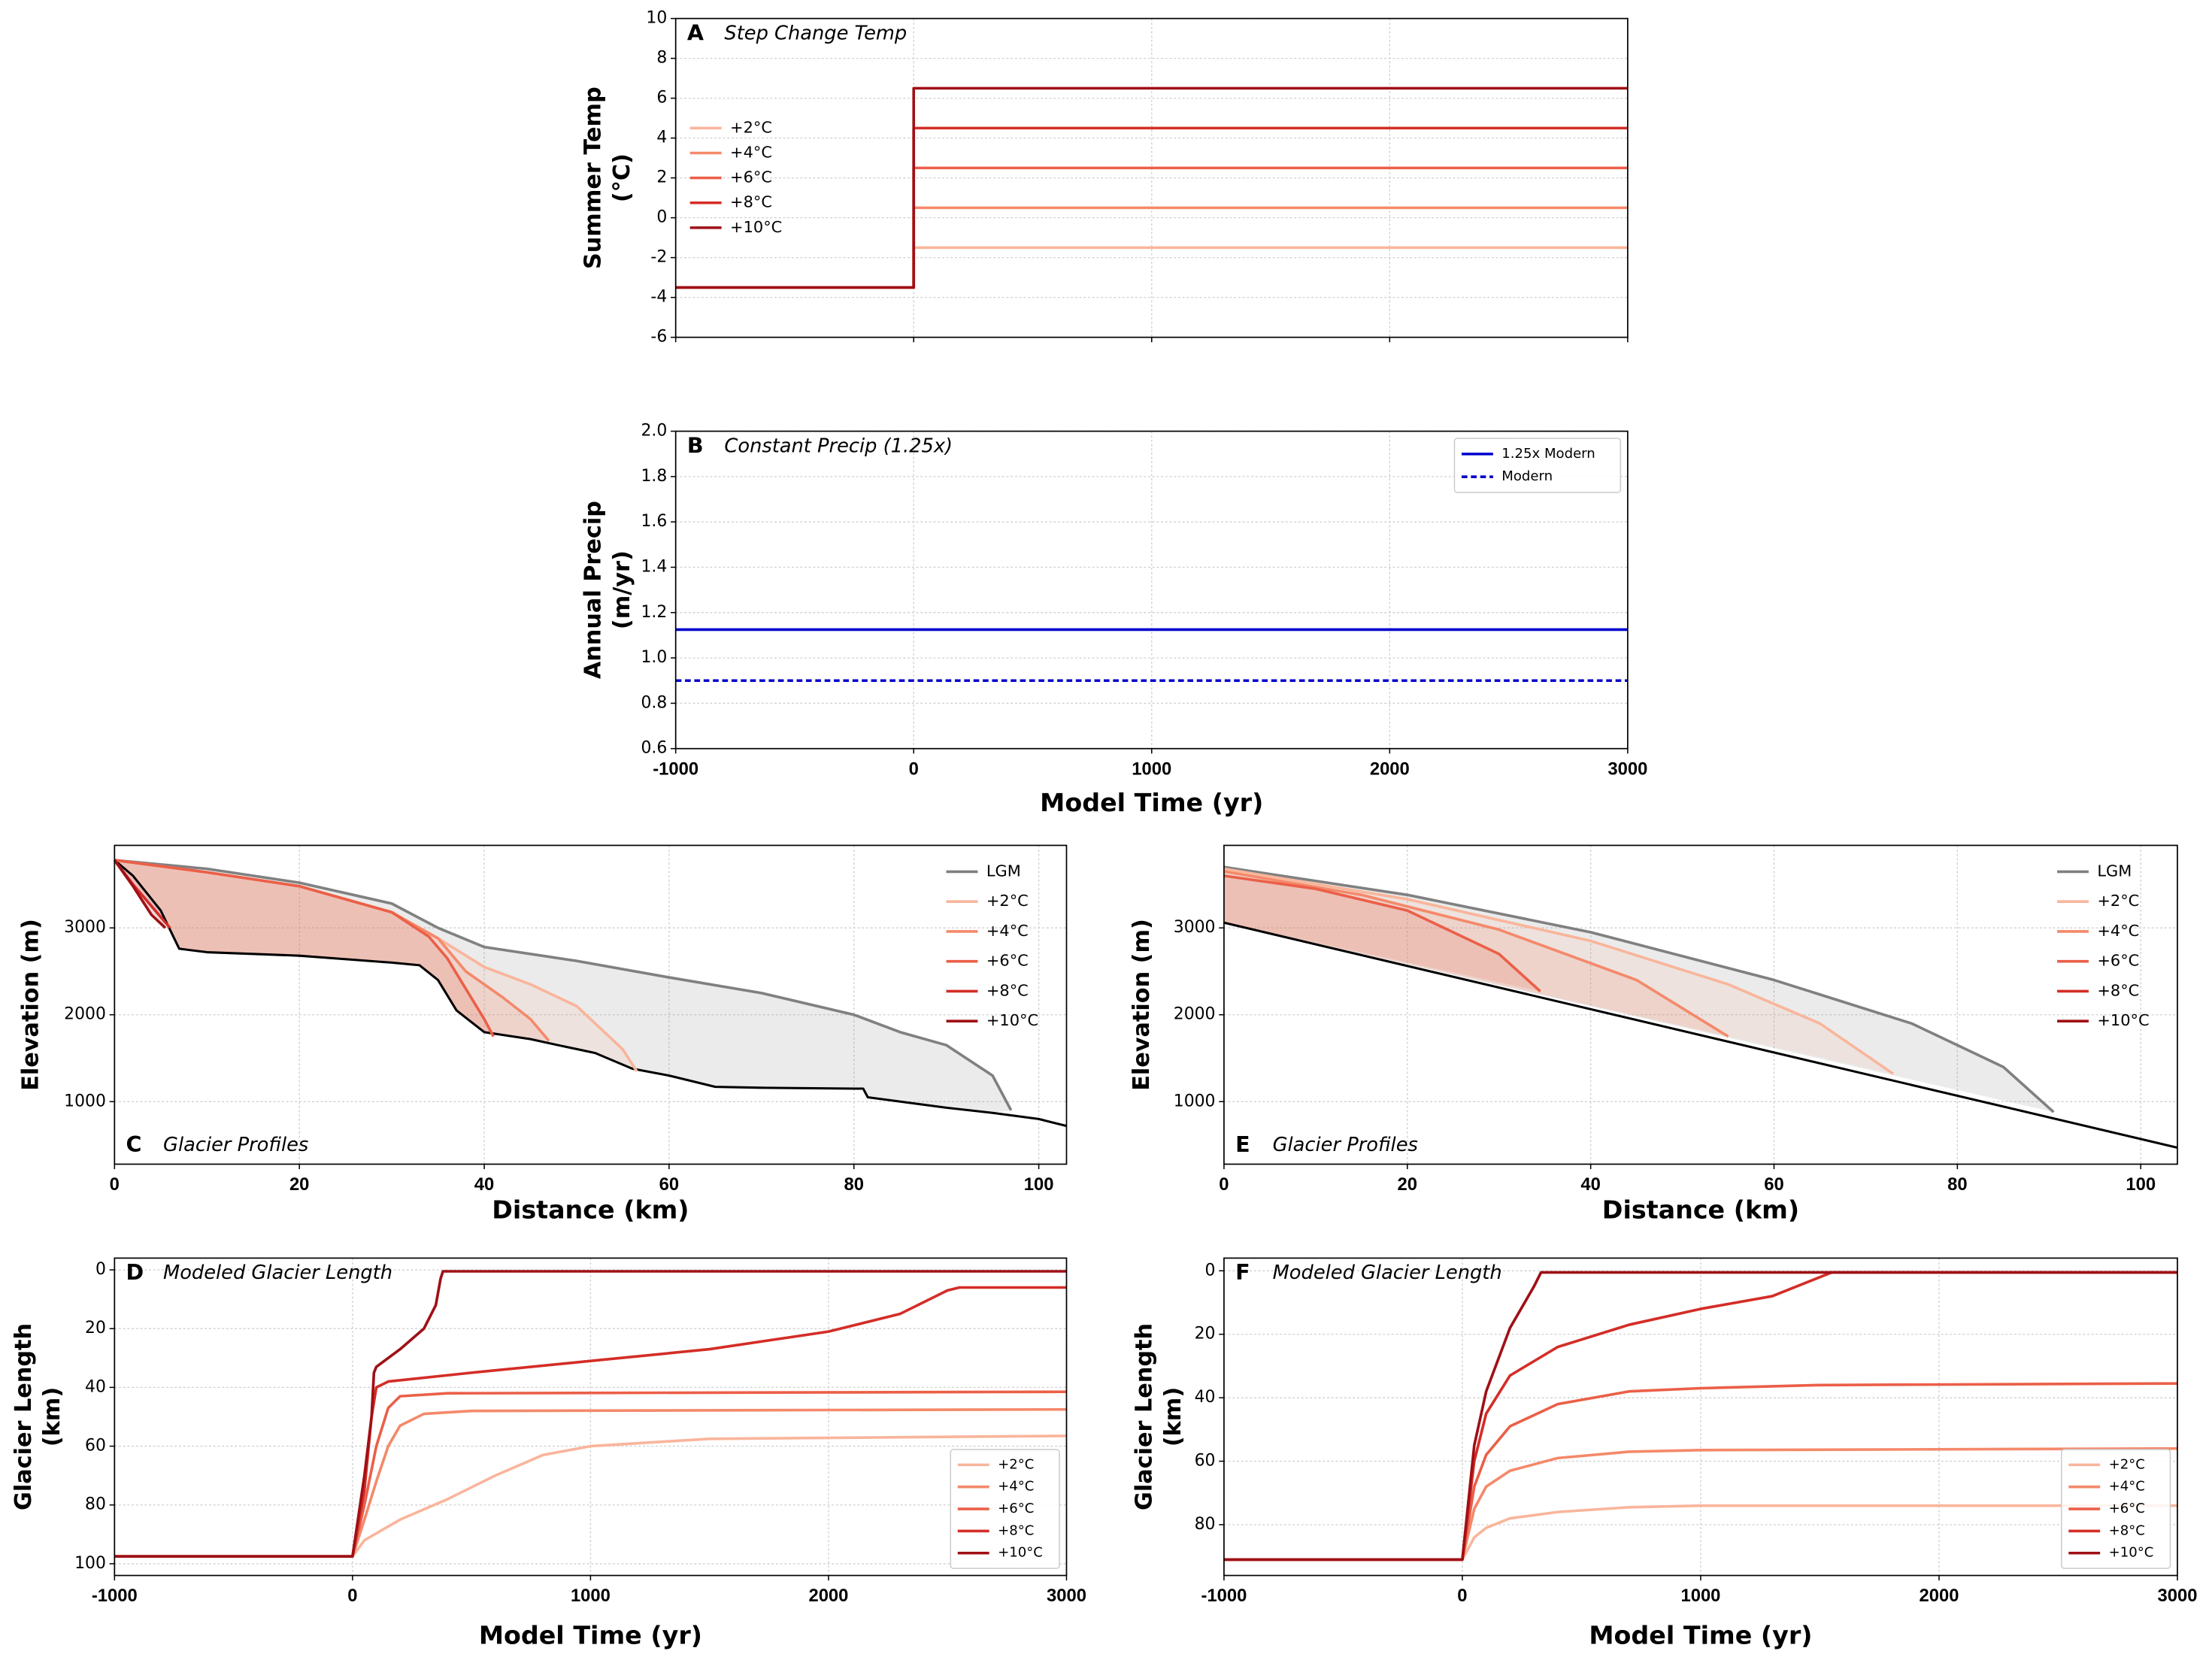 Image resolution: width=2212 pixels, height=1654 pixels. Describe the element at coordinates (662, 178) in the screenshot. I see `y-tick-label: 2` at that location.